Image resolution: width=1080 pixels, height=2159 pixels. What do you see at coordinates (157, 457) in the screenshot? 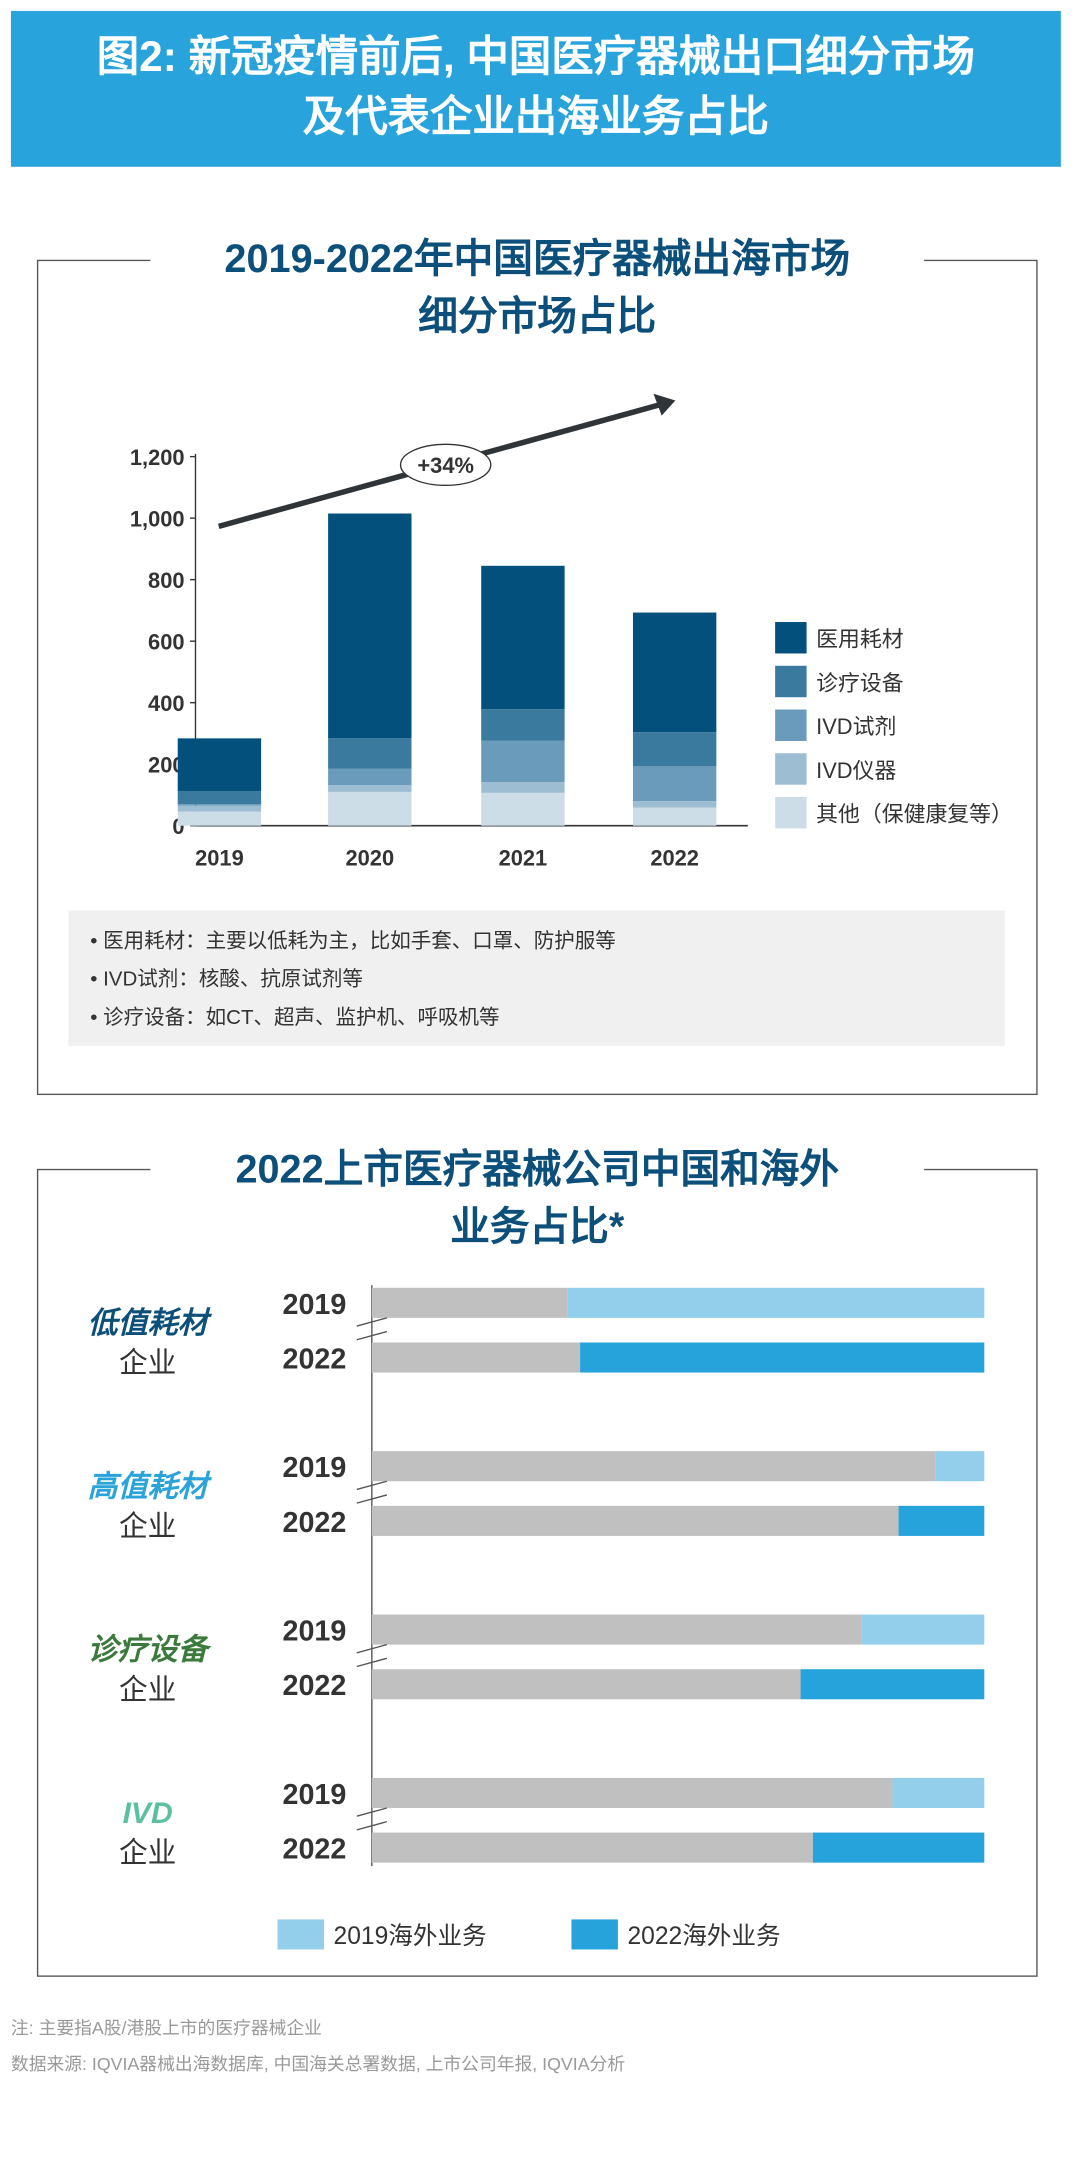
I see `y-tick-label: 1,200` at bounding box center [157, 457].